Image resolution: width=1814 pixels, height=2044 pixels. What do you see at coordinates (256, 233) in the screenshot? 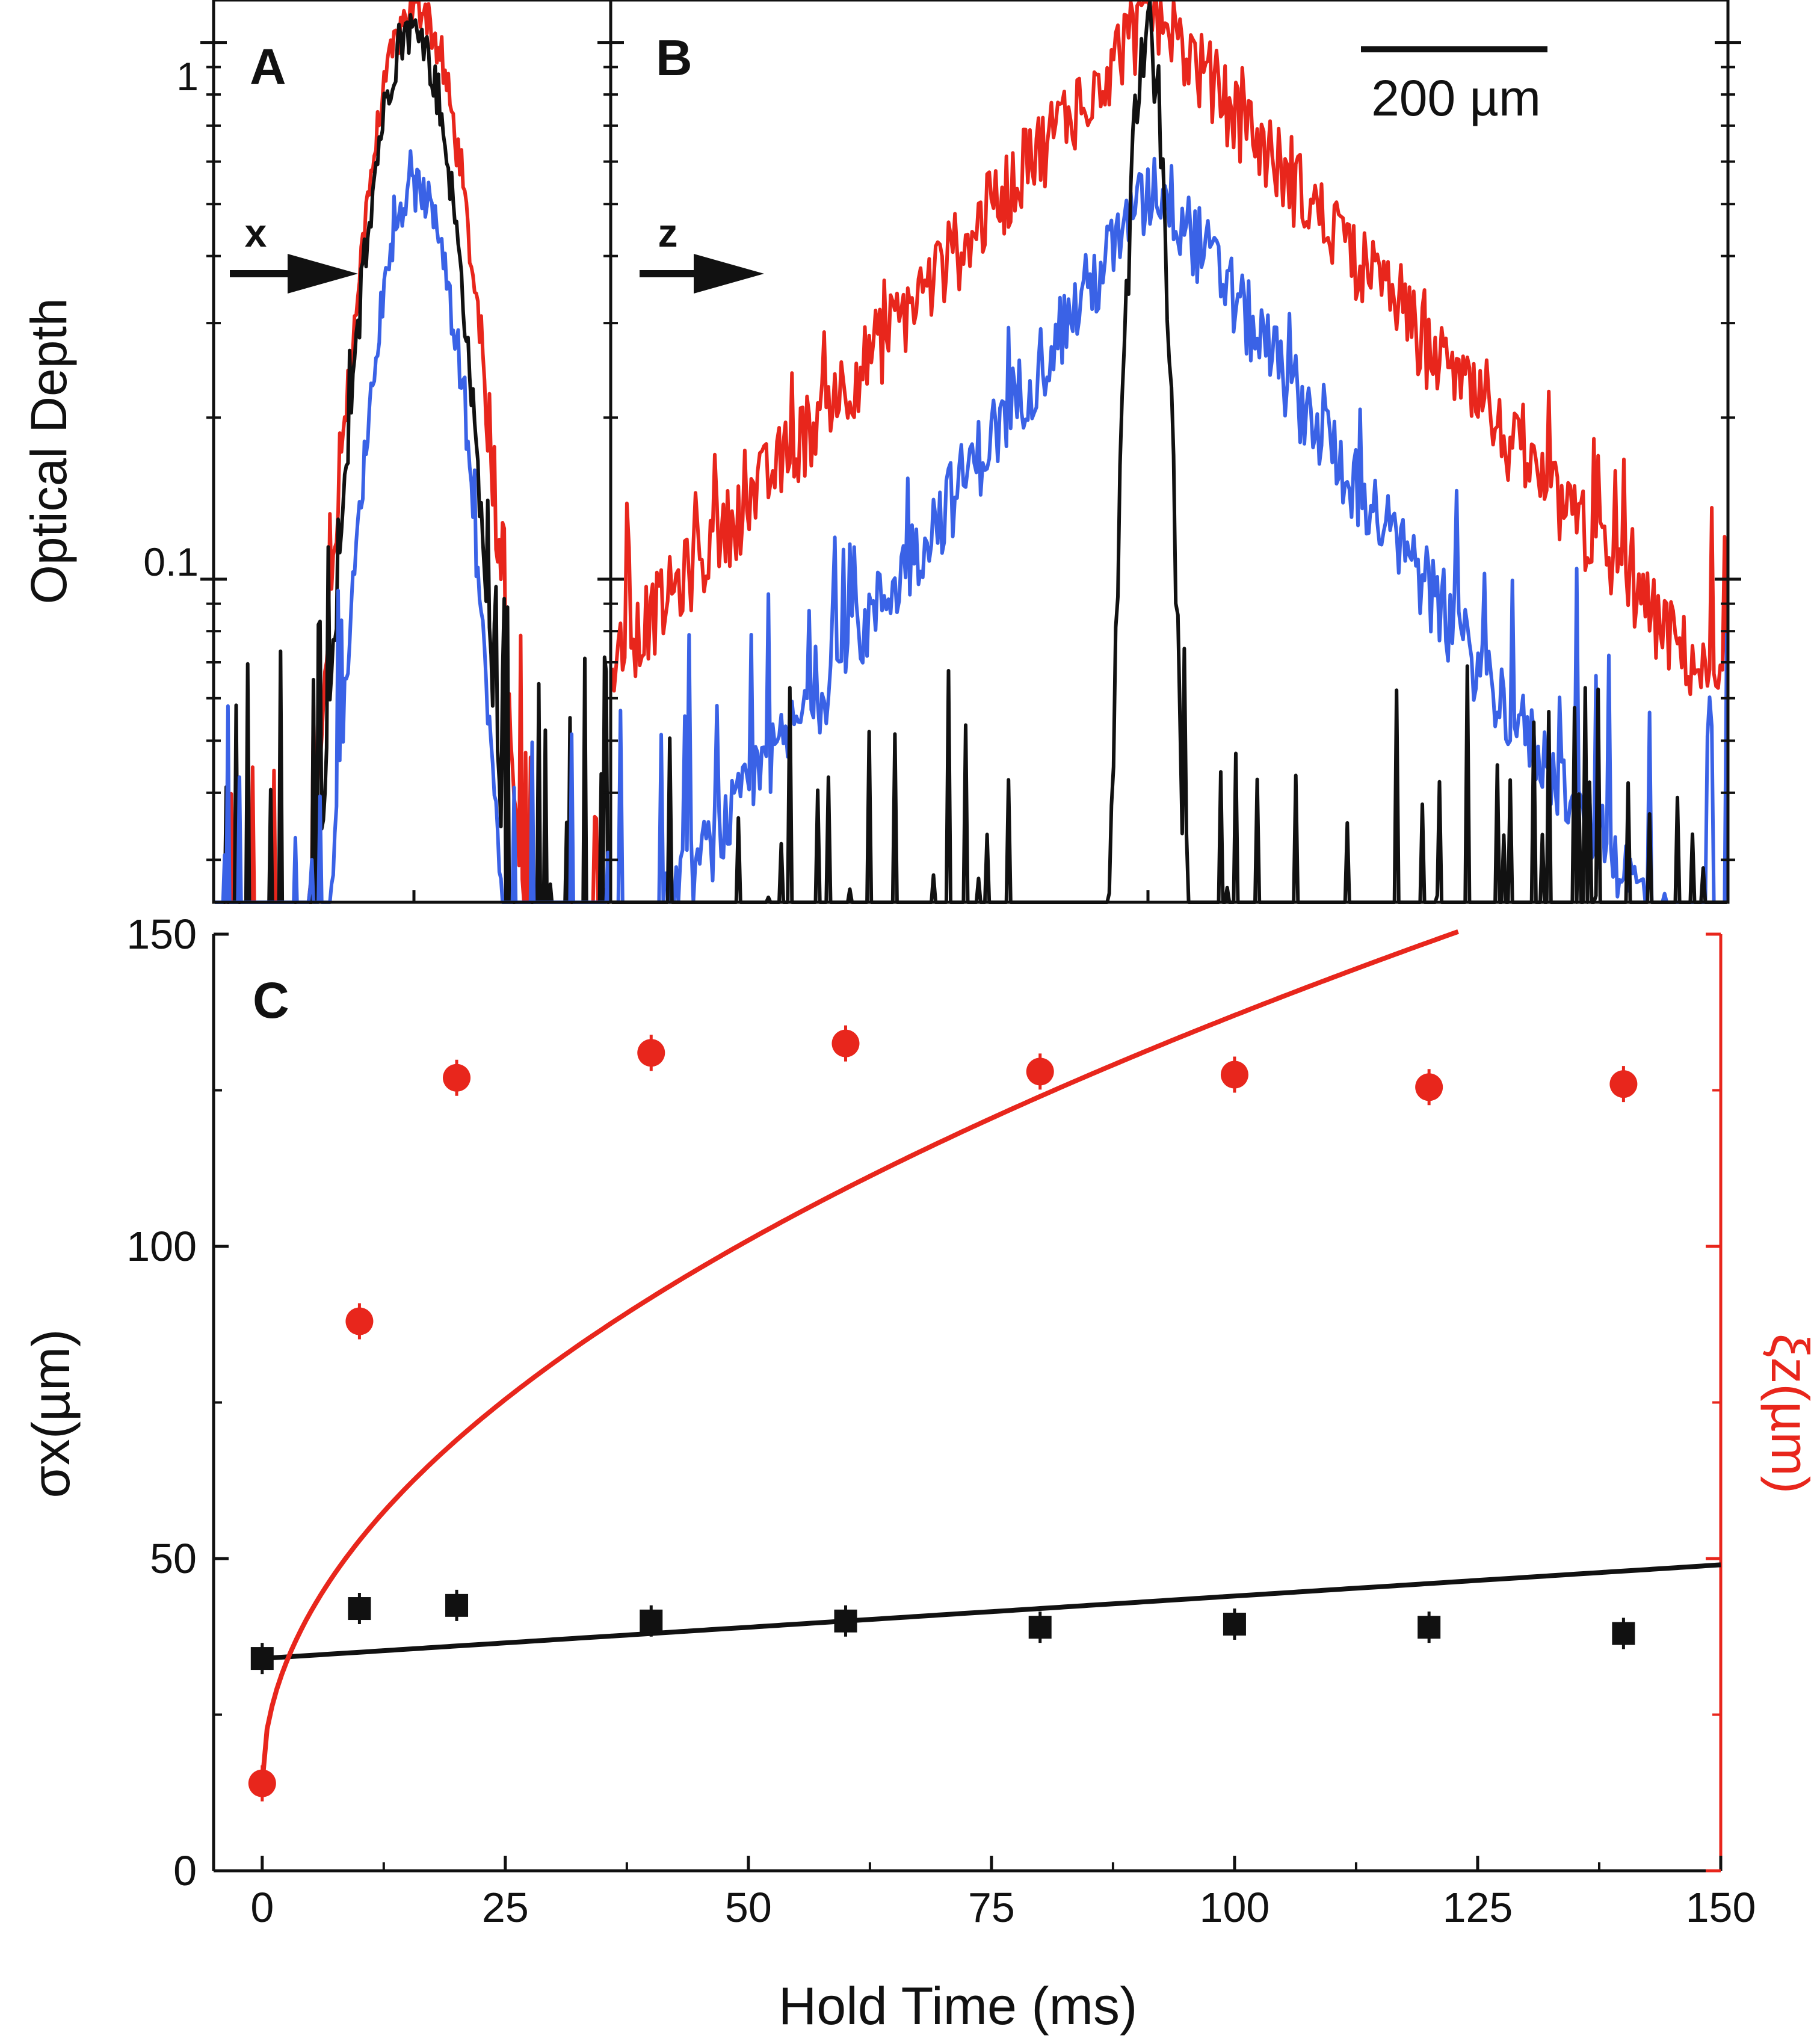
I see `arrow-x-label: x` at bounding box center [256, 233].